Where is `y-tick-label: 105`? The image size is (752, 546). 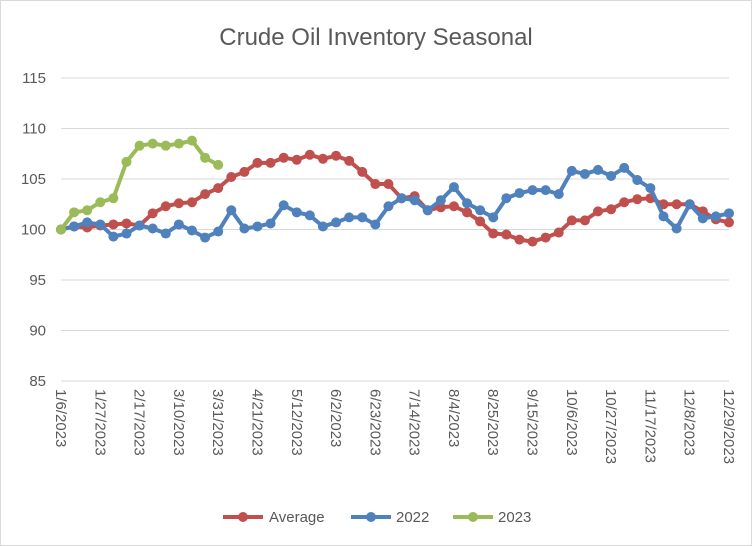
y-tick-label: 105 is located at coordinates (33, 179).